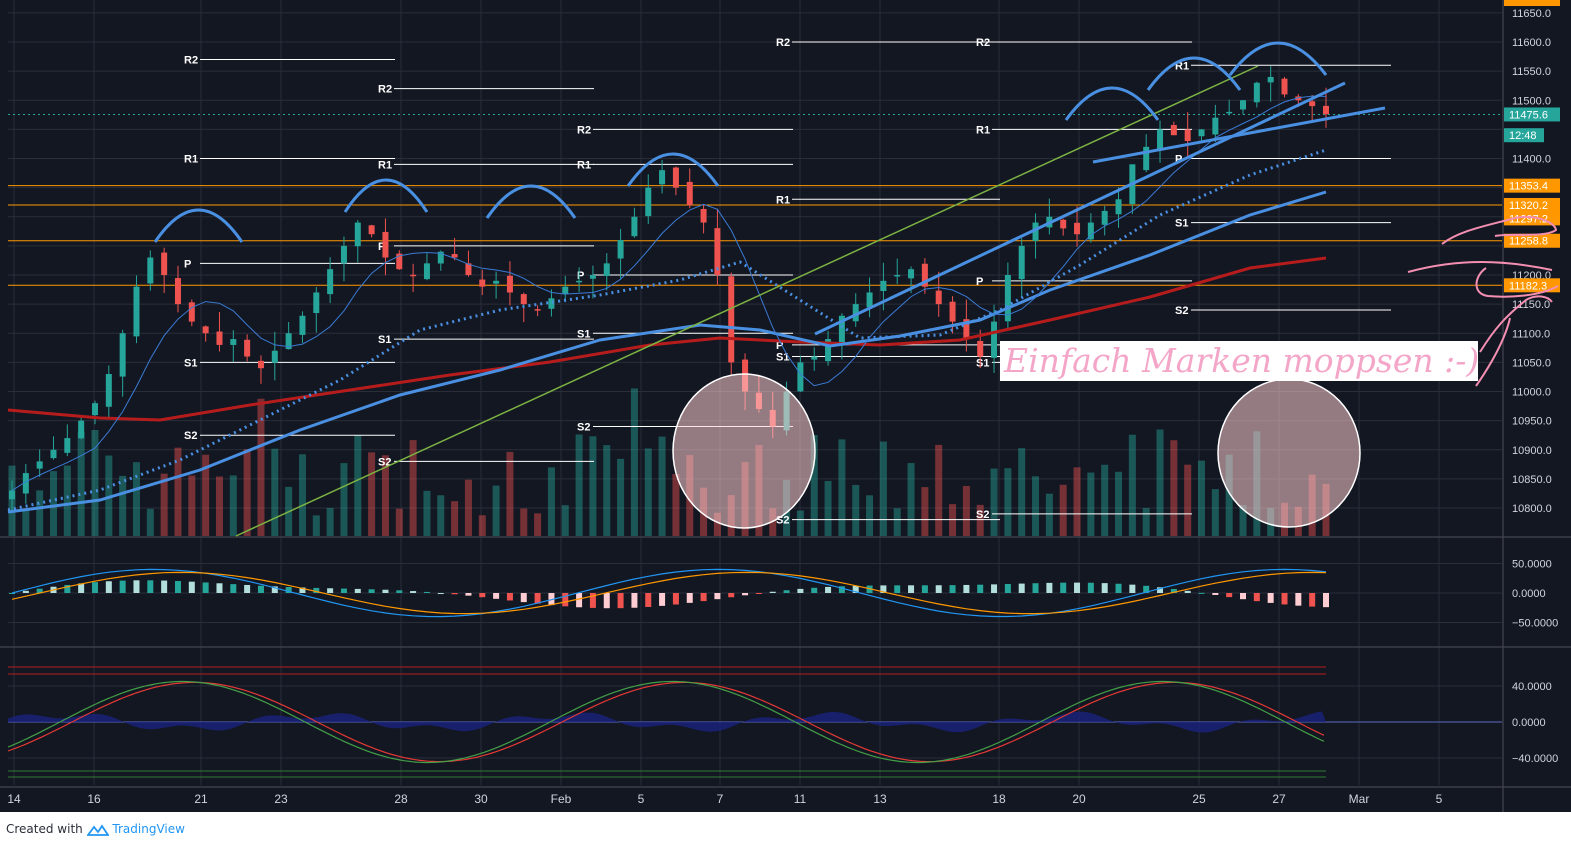  Describe the element at coordinates (1483, 301) in the screenshot. I see `pink-scribbles` at that location.